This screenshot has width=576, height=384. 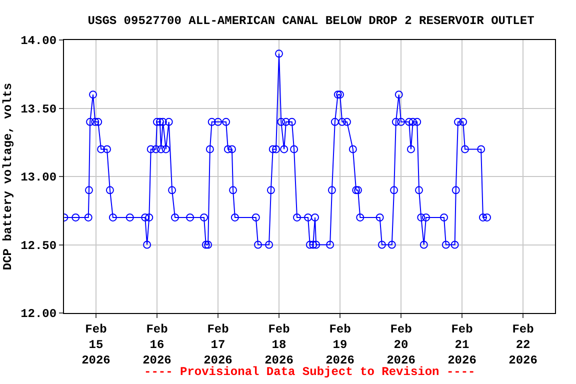 What do you see at coordinates (38, 177) in the screenshot?
I see `y-tick-label: 13.00` at bounding box center [38, 177].